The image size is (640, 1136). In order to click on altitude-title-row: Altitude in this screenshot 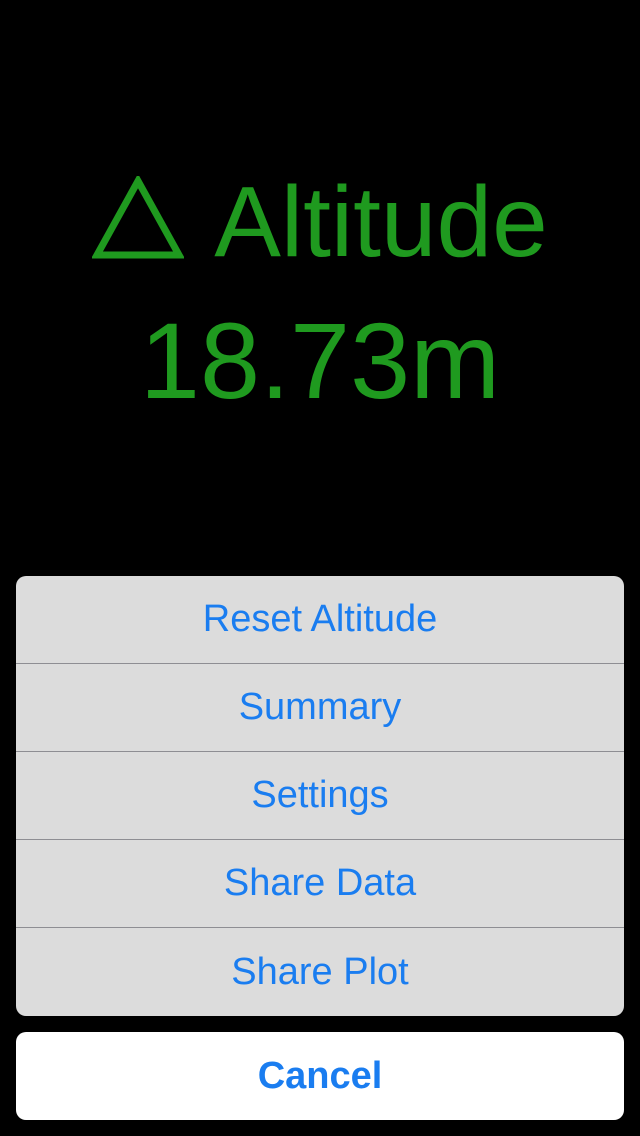, I will do `click(320, 222)`.